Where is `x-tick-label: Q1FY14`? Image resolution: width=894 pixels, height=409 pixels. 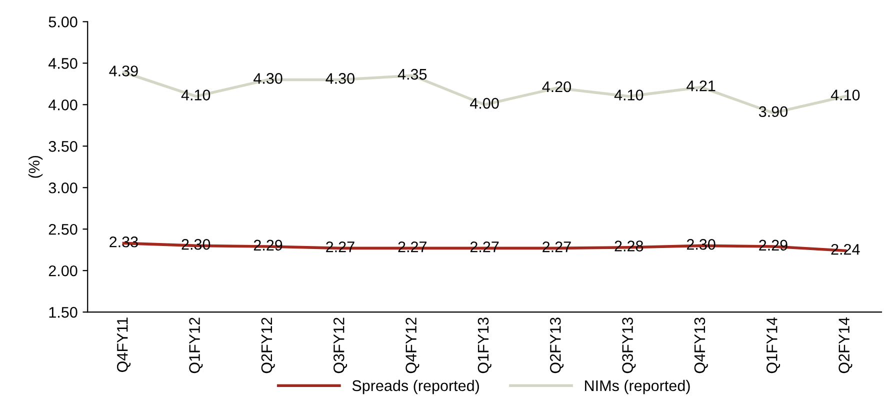 x-tick-label: Q1FY14 is located at coordinates (773, 345).